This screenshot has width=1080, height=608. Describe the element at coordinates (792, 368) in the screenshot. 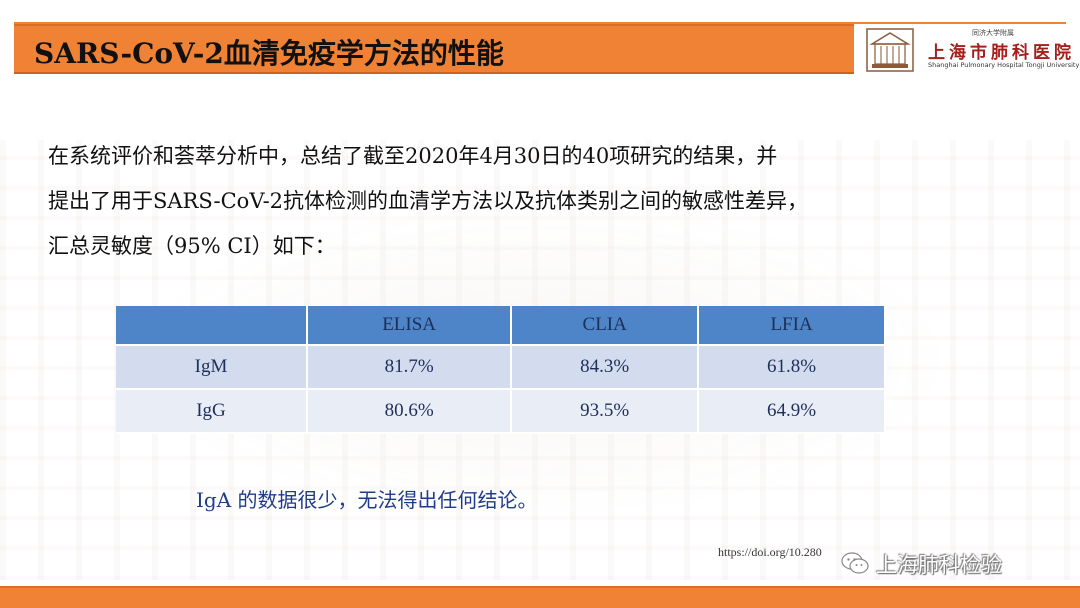

I see `table-cell: 61.8%` at that location.